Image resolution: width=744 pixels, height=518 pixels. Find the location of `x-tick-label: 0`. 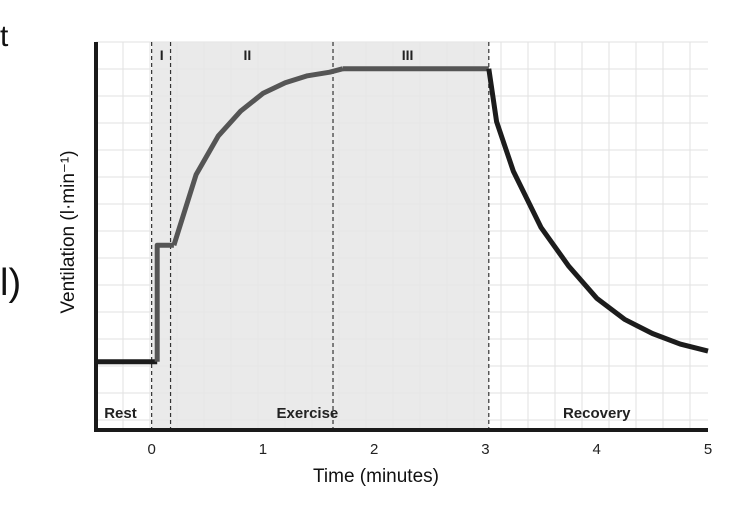

x-tick-label: 0 is located at coordinates (151, 449).